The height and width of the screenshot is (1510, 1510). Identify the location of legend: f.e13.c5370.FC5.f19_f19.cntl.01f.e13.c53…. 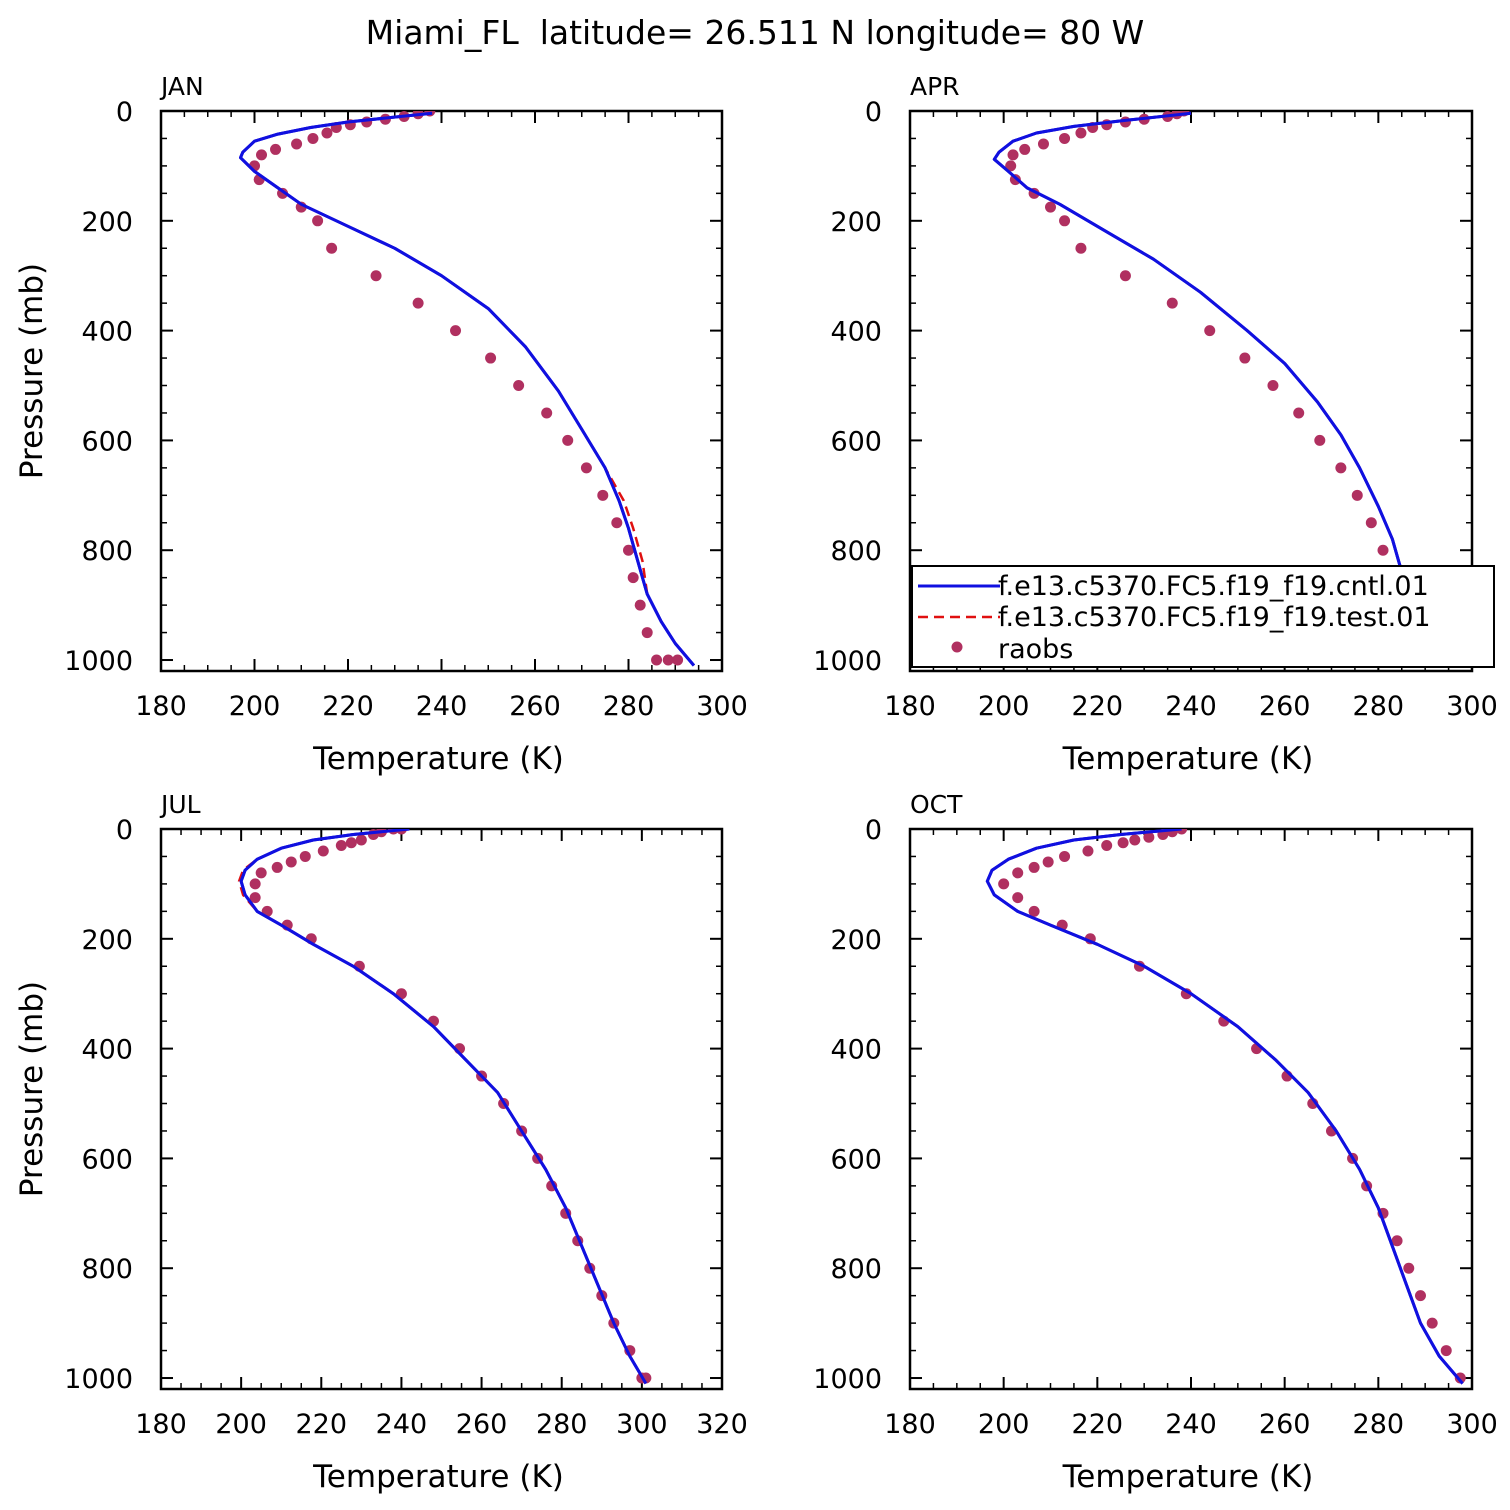
(1203, 616).